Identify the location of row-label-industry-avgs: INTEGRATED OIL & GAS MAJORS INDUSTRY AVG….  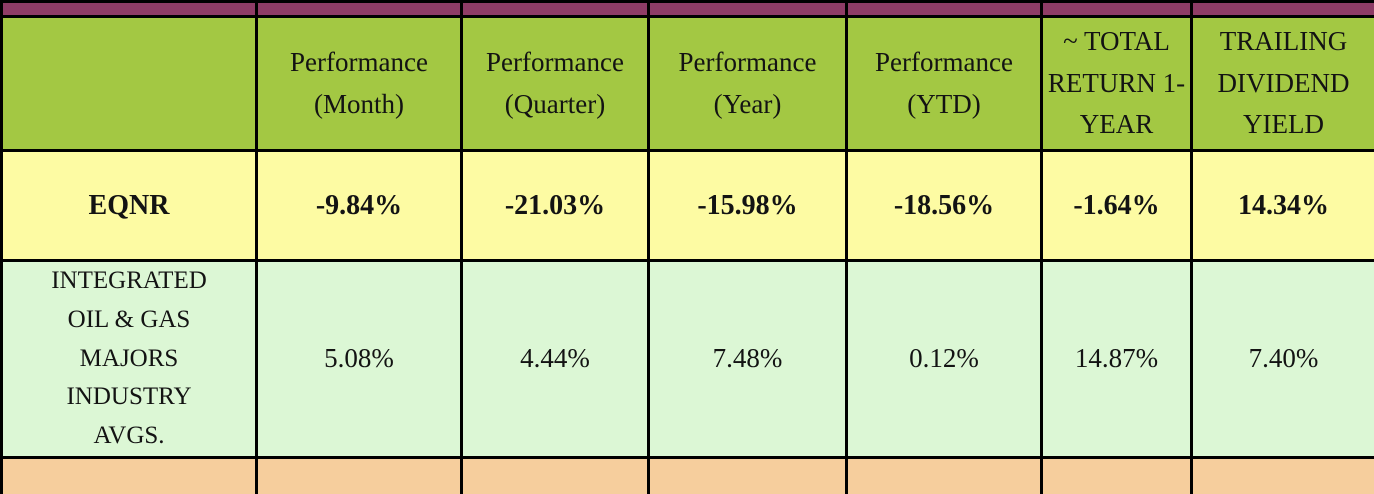
(129, 359).